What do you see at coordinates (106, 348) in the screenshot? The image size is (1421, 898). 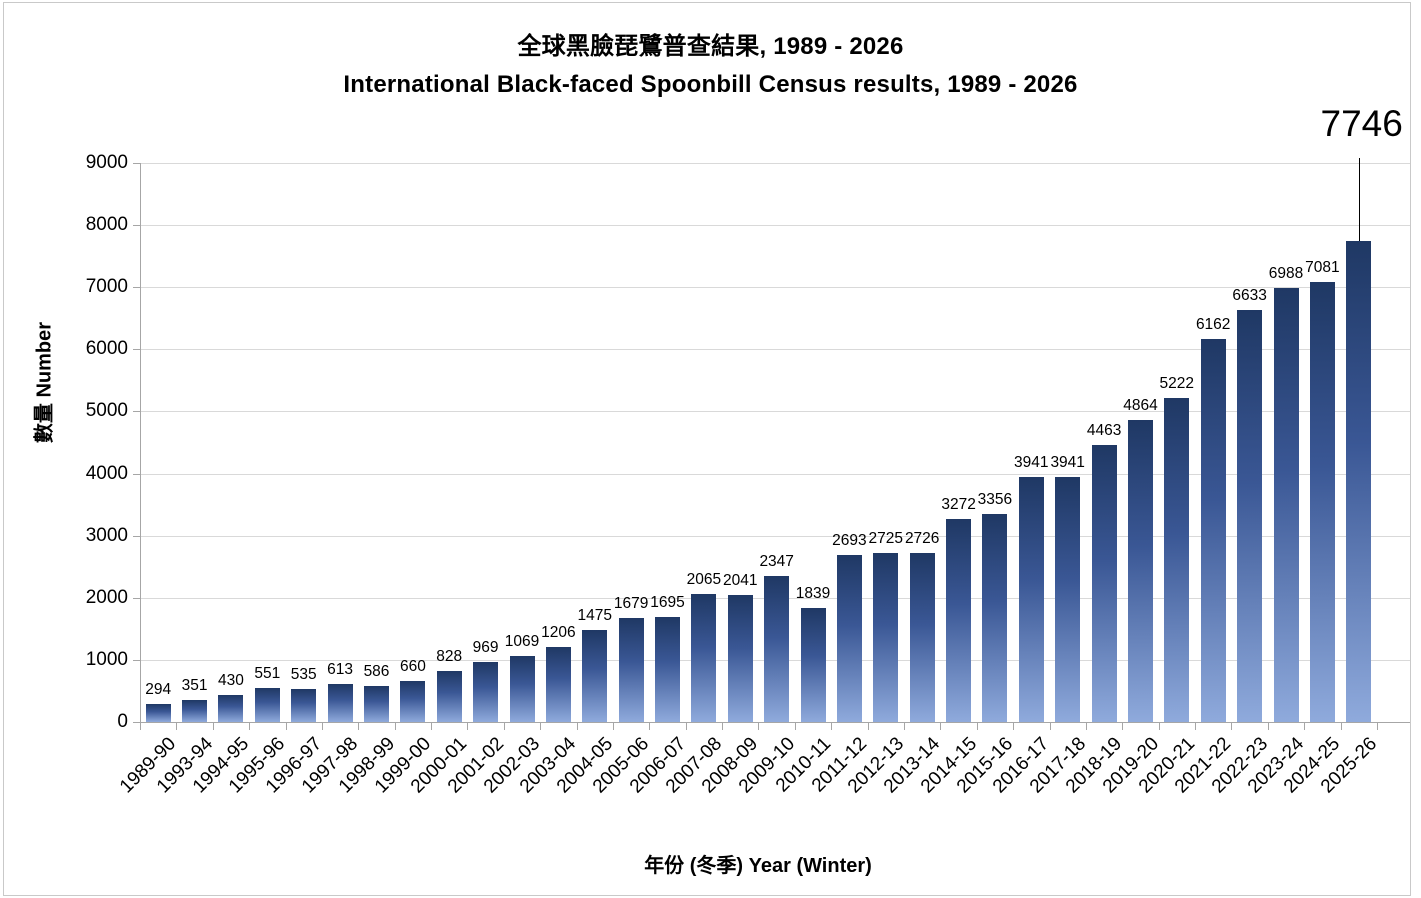 I see `y-tick-label: 6000` at bounding box center [106, 348].